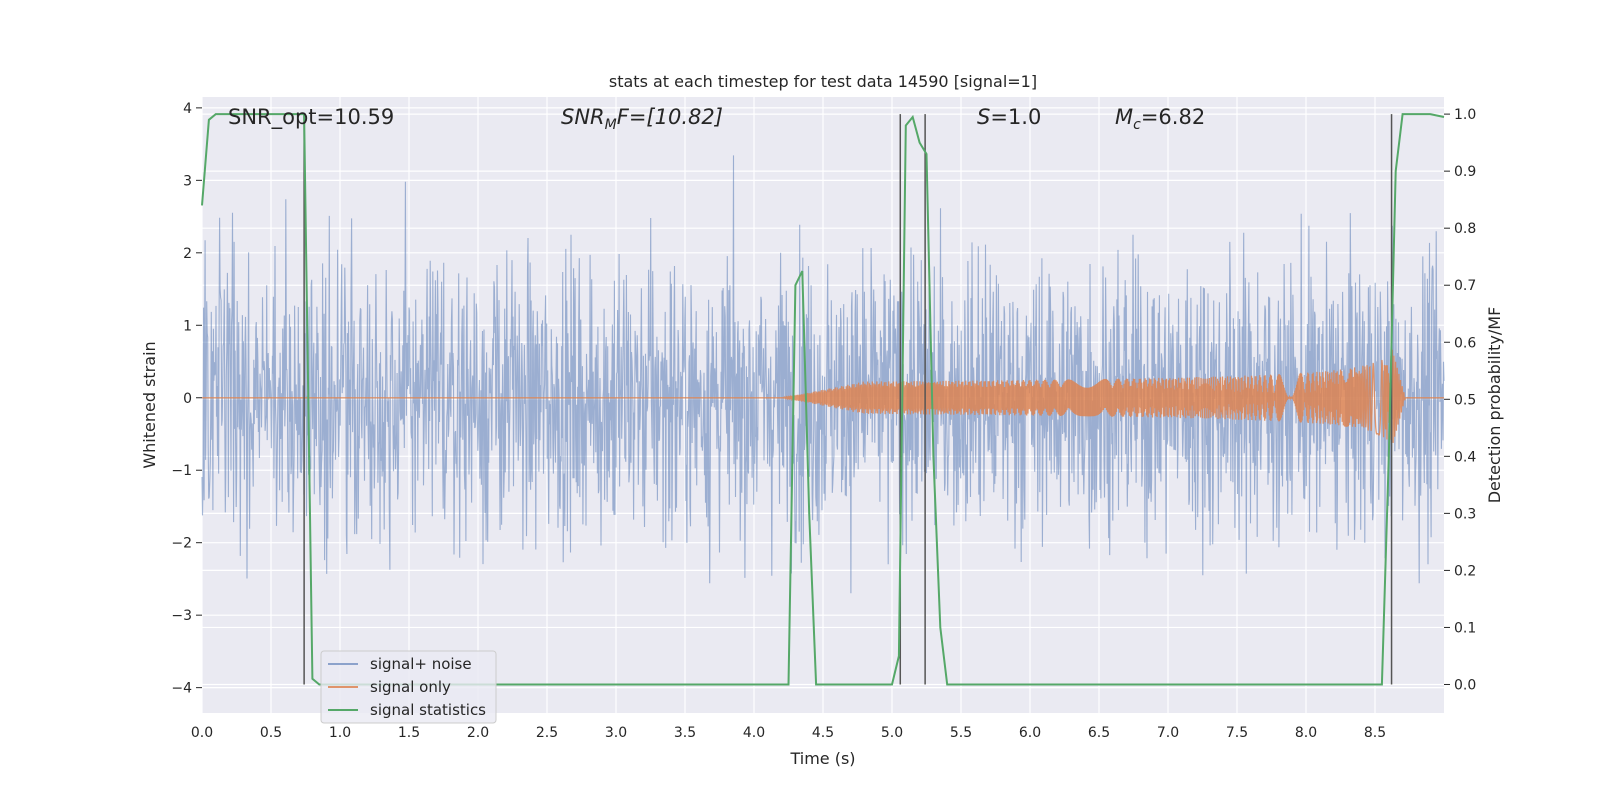 This screenshot has height=800, width=1600. What do you see at coordinates (1465, 571) in the screenshot?
I see `y-right-tick-label: 0.2` at bounding box center [1465, 571].